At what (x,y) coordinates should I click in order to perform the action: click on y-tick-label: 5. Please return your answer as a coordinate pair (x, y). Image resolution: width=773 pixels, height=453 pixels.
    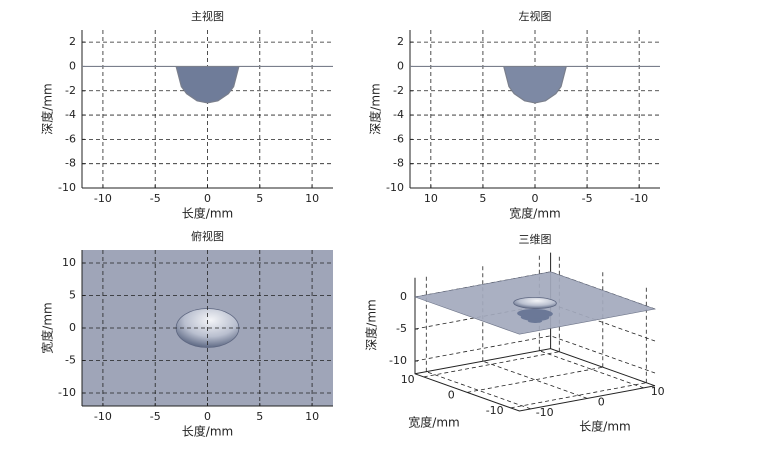
    Looking at the image, I should click on (72, 295).